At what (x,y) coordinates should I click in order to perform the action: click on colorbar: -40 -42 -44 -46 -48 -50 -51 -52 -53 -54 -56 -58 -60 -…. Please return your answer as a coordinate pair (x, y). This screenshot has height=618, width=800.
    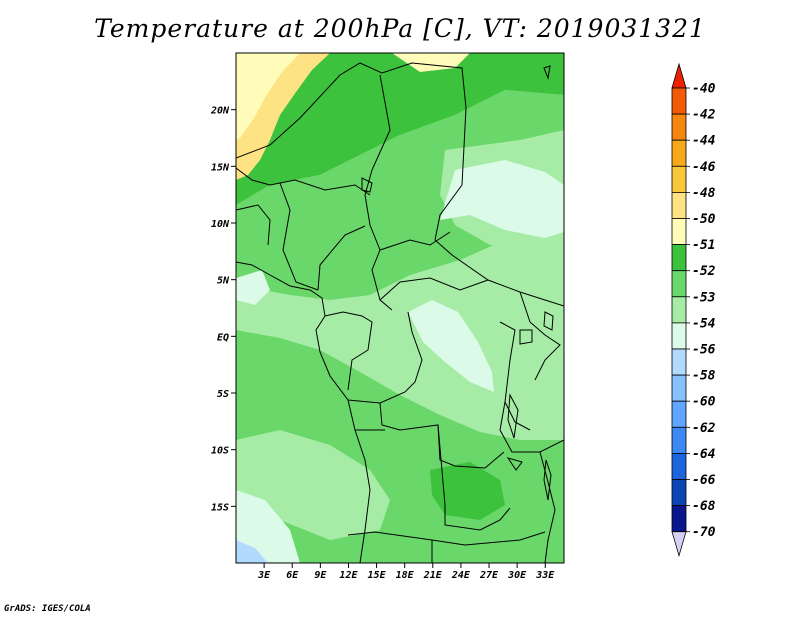
    Looking at the image, I should click on (693, 310).